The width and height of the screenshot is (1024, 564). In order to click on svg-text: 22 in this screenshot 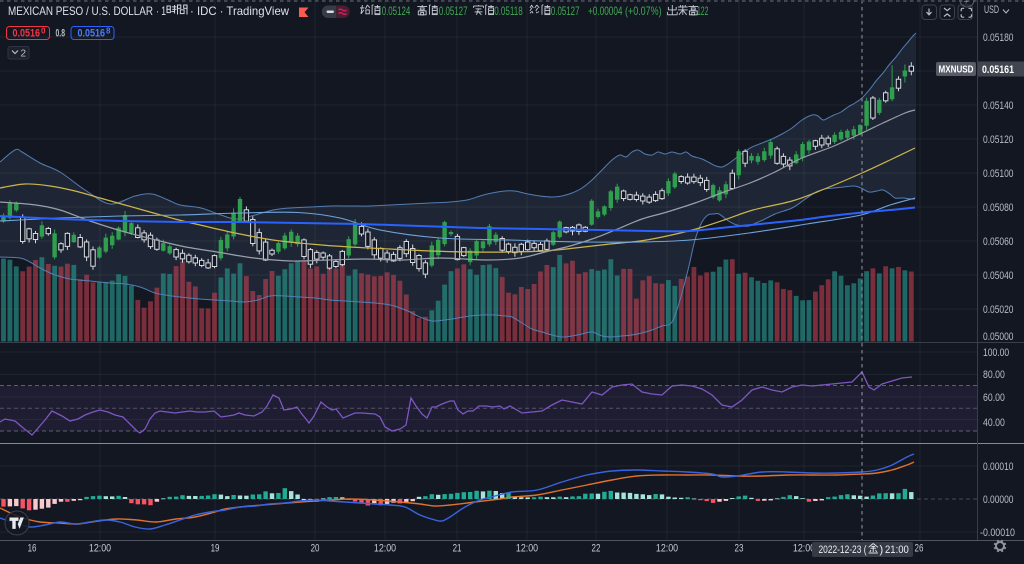, I will do `click(596, 549)`.